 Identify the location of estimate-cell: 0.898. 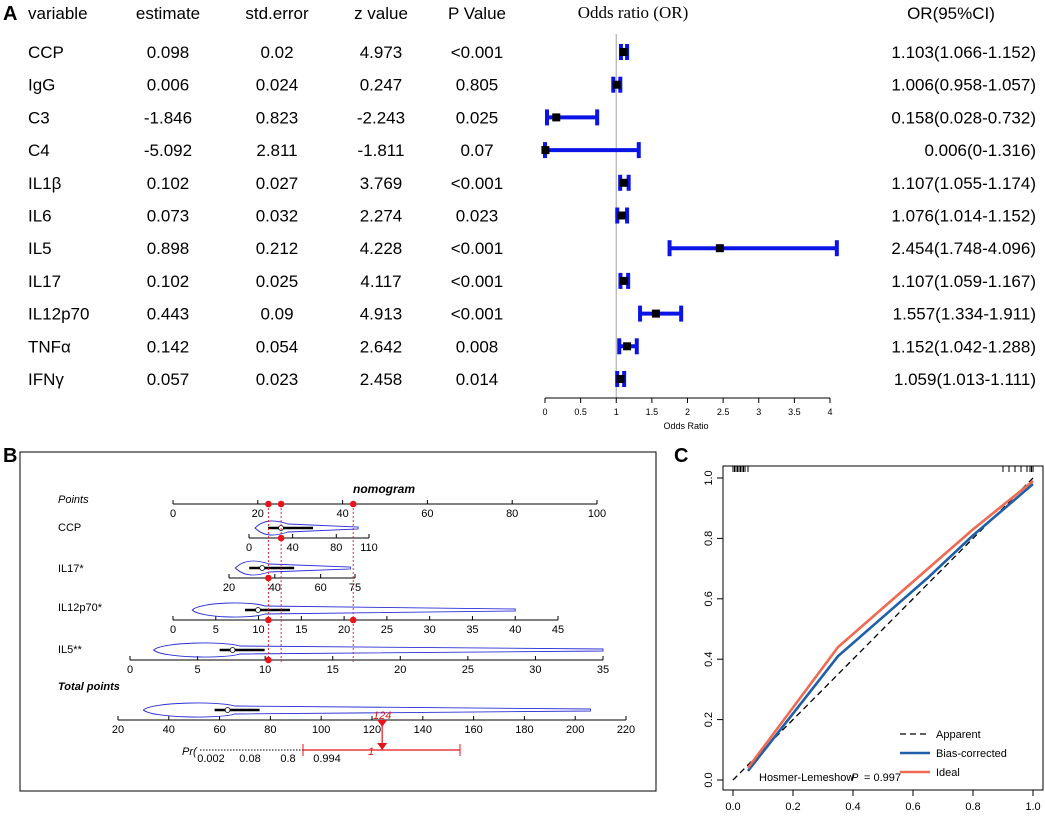
(168, 248).